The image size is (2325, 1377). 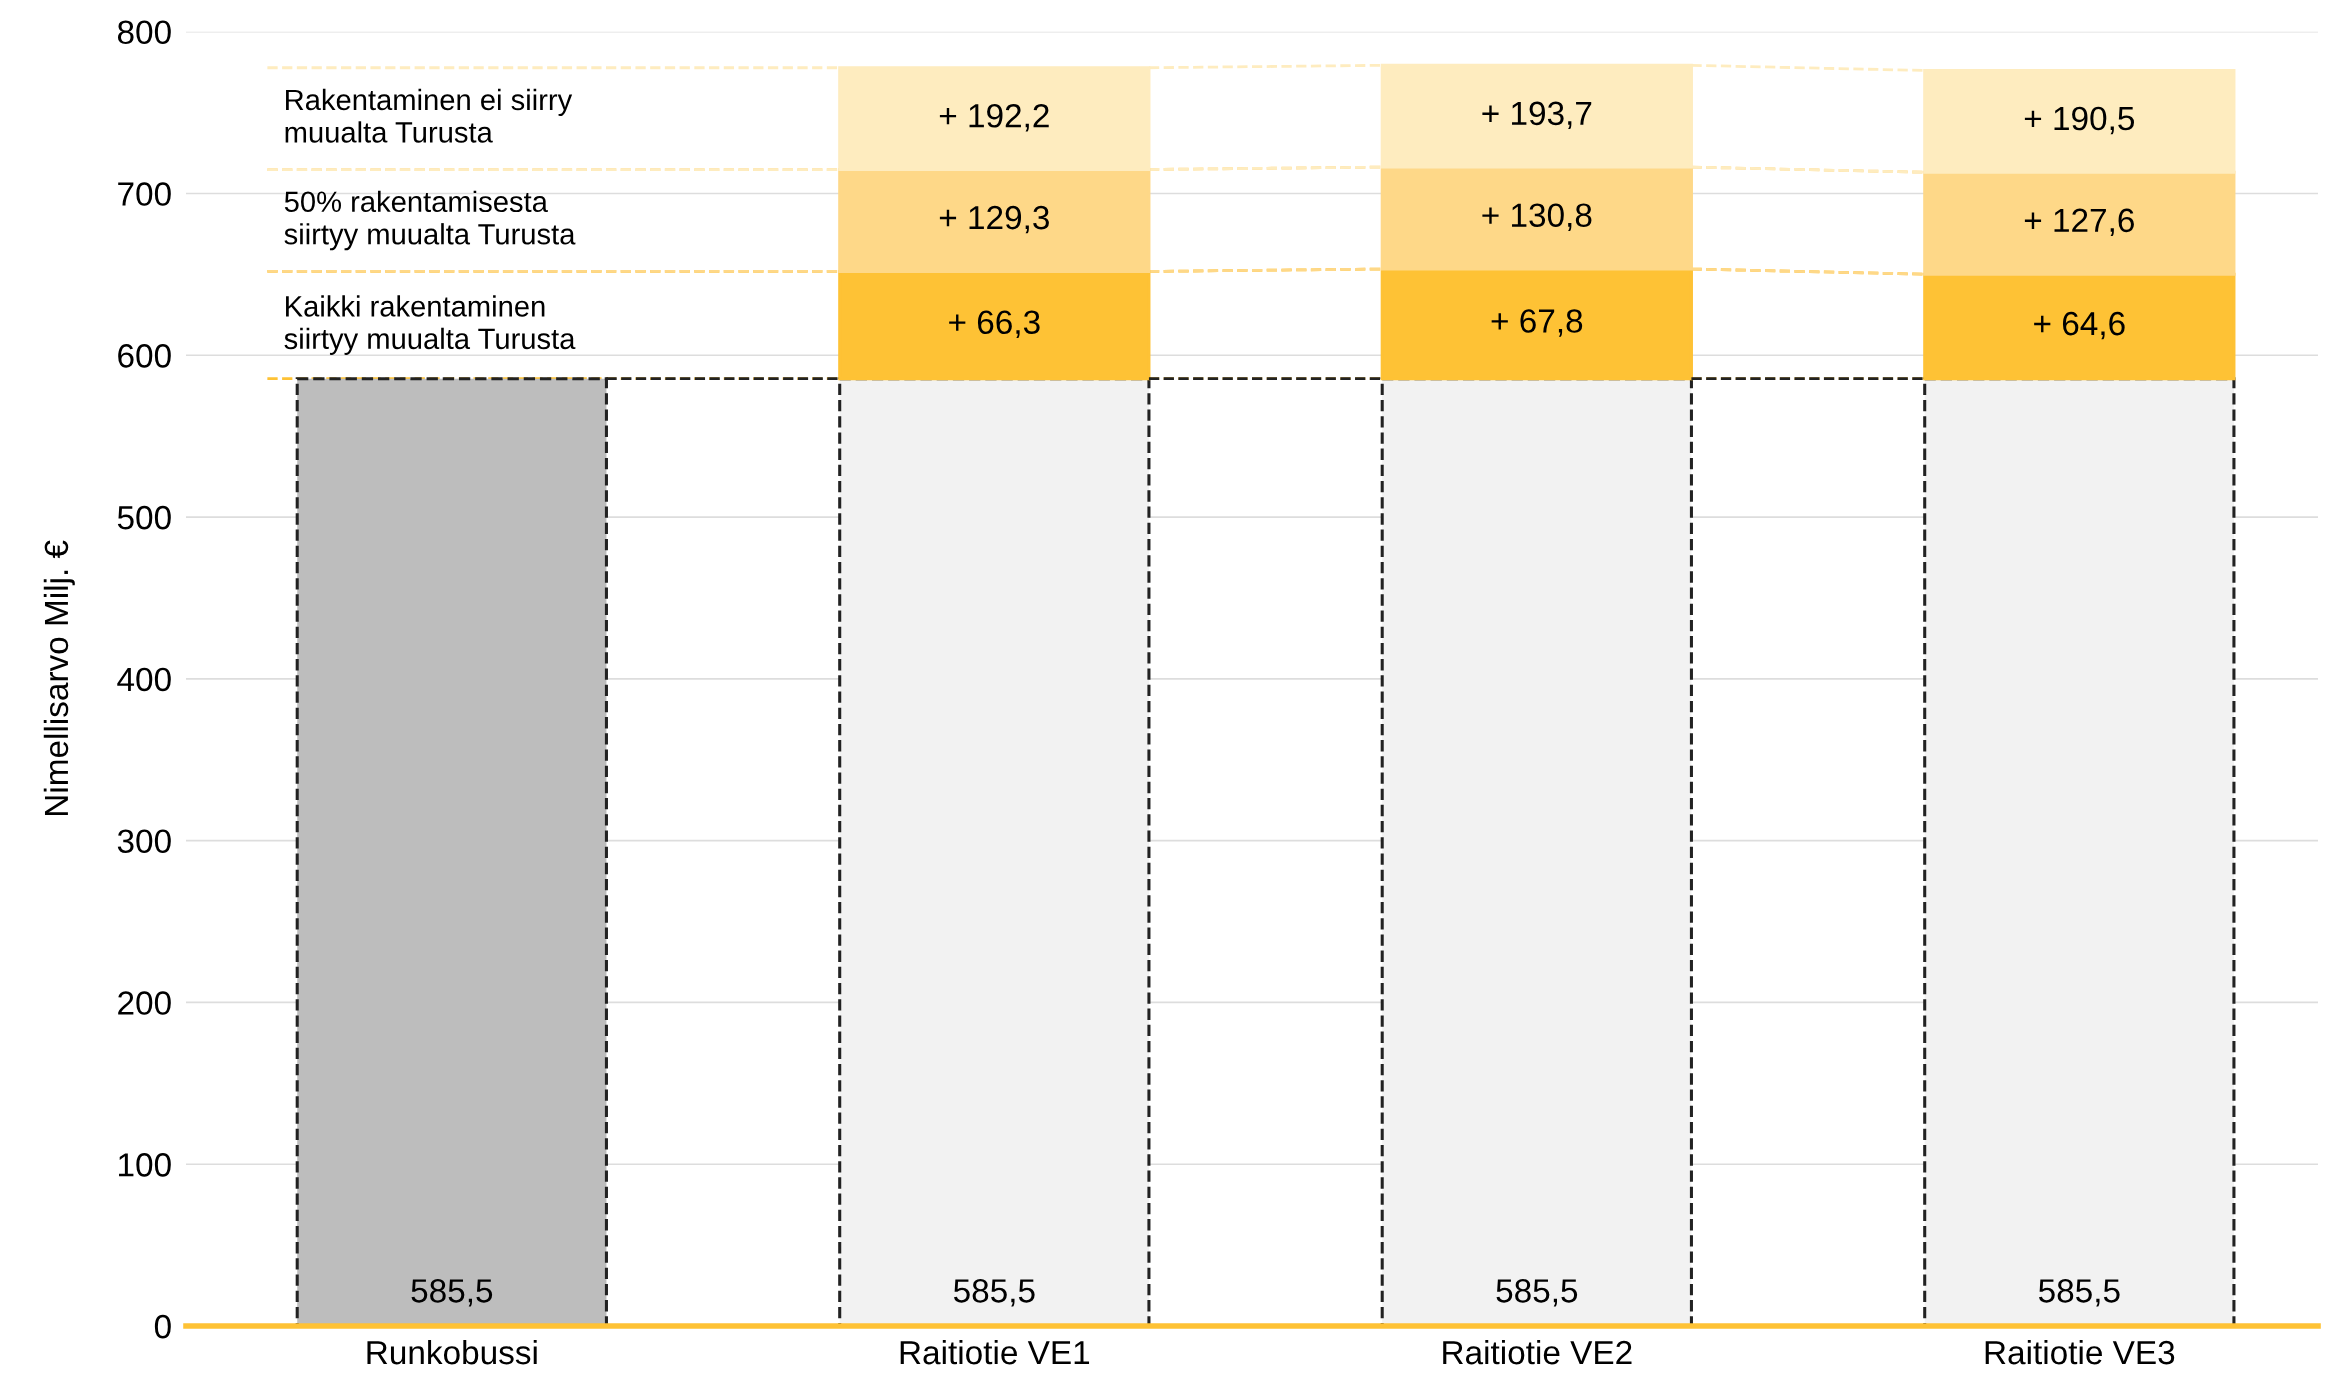 I want to click on y-tick-label: 700, so click(x=144, y=194).